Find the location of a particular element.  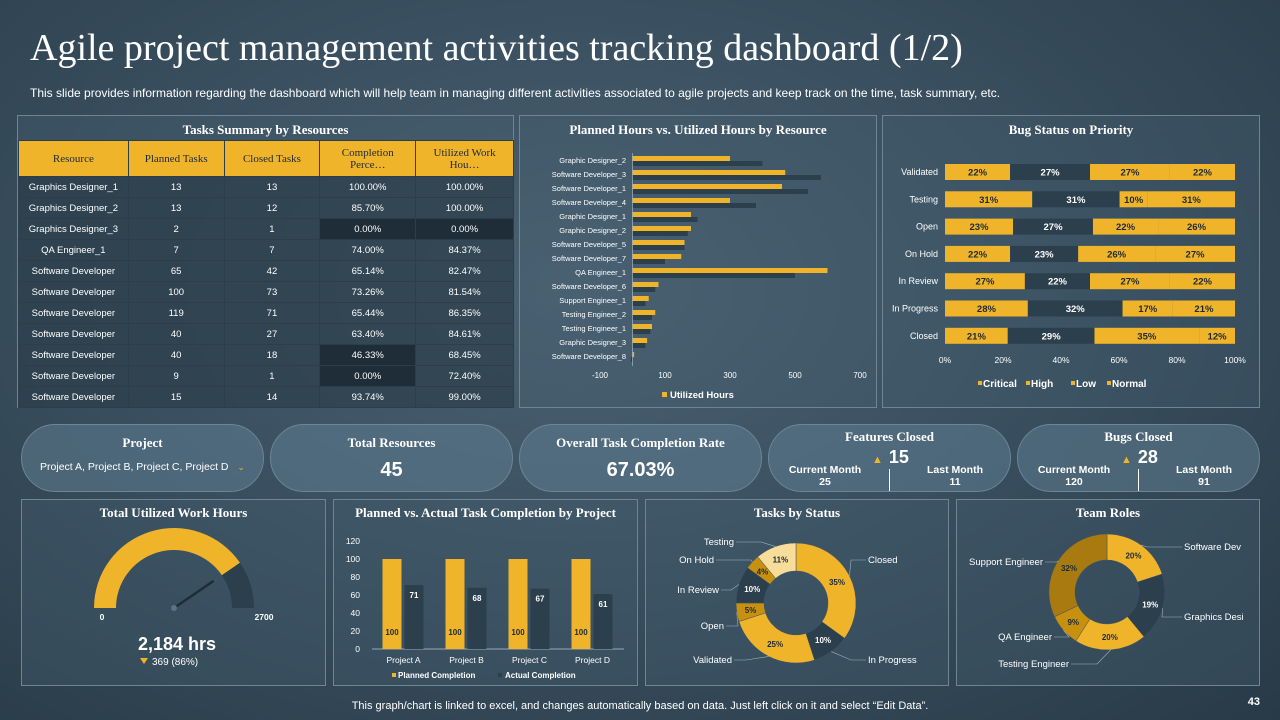

utilized-hours-gauge: 0 2700 2,184 hrs 369 (86%) is located at coordinates (174, 593).